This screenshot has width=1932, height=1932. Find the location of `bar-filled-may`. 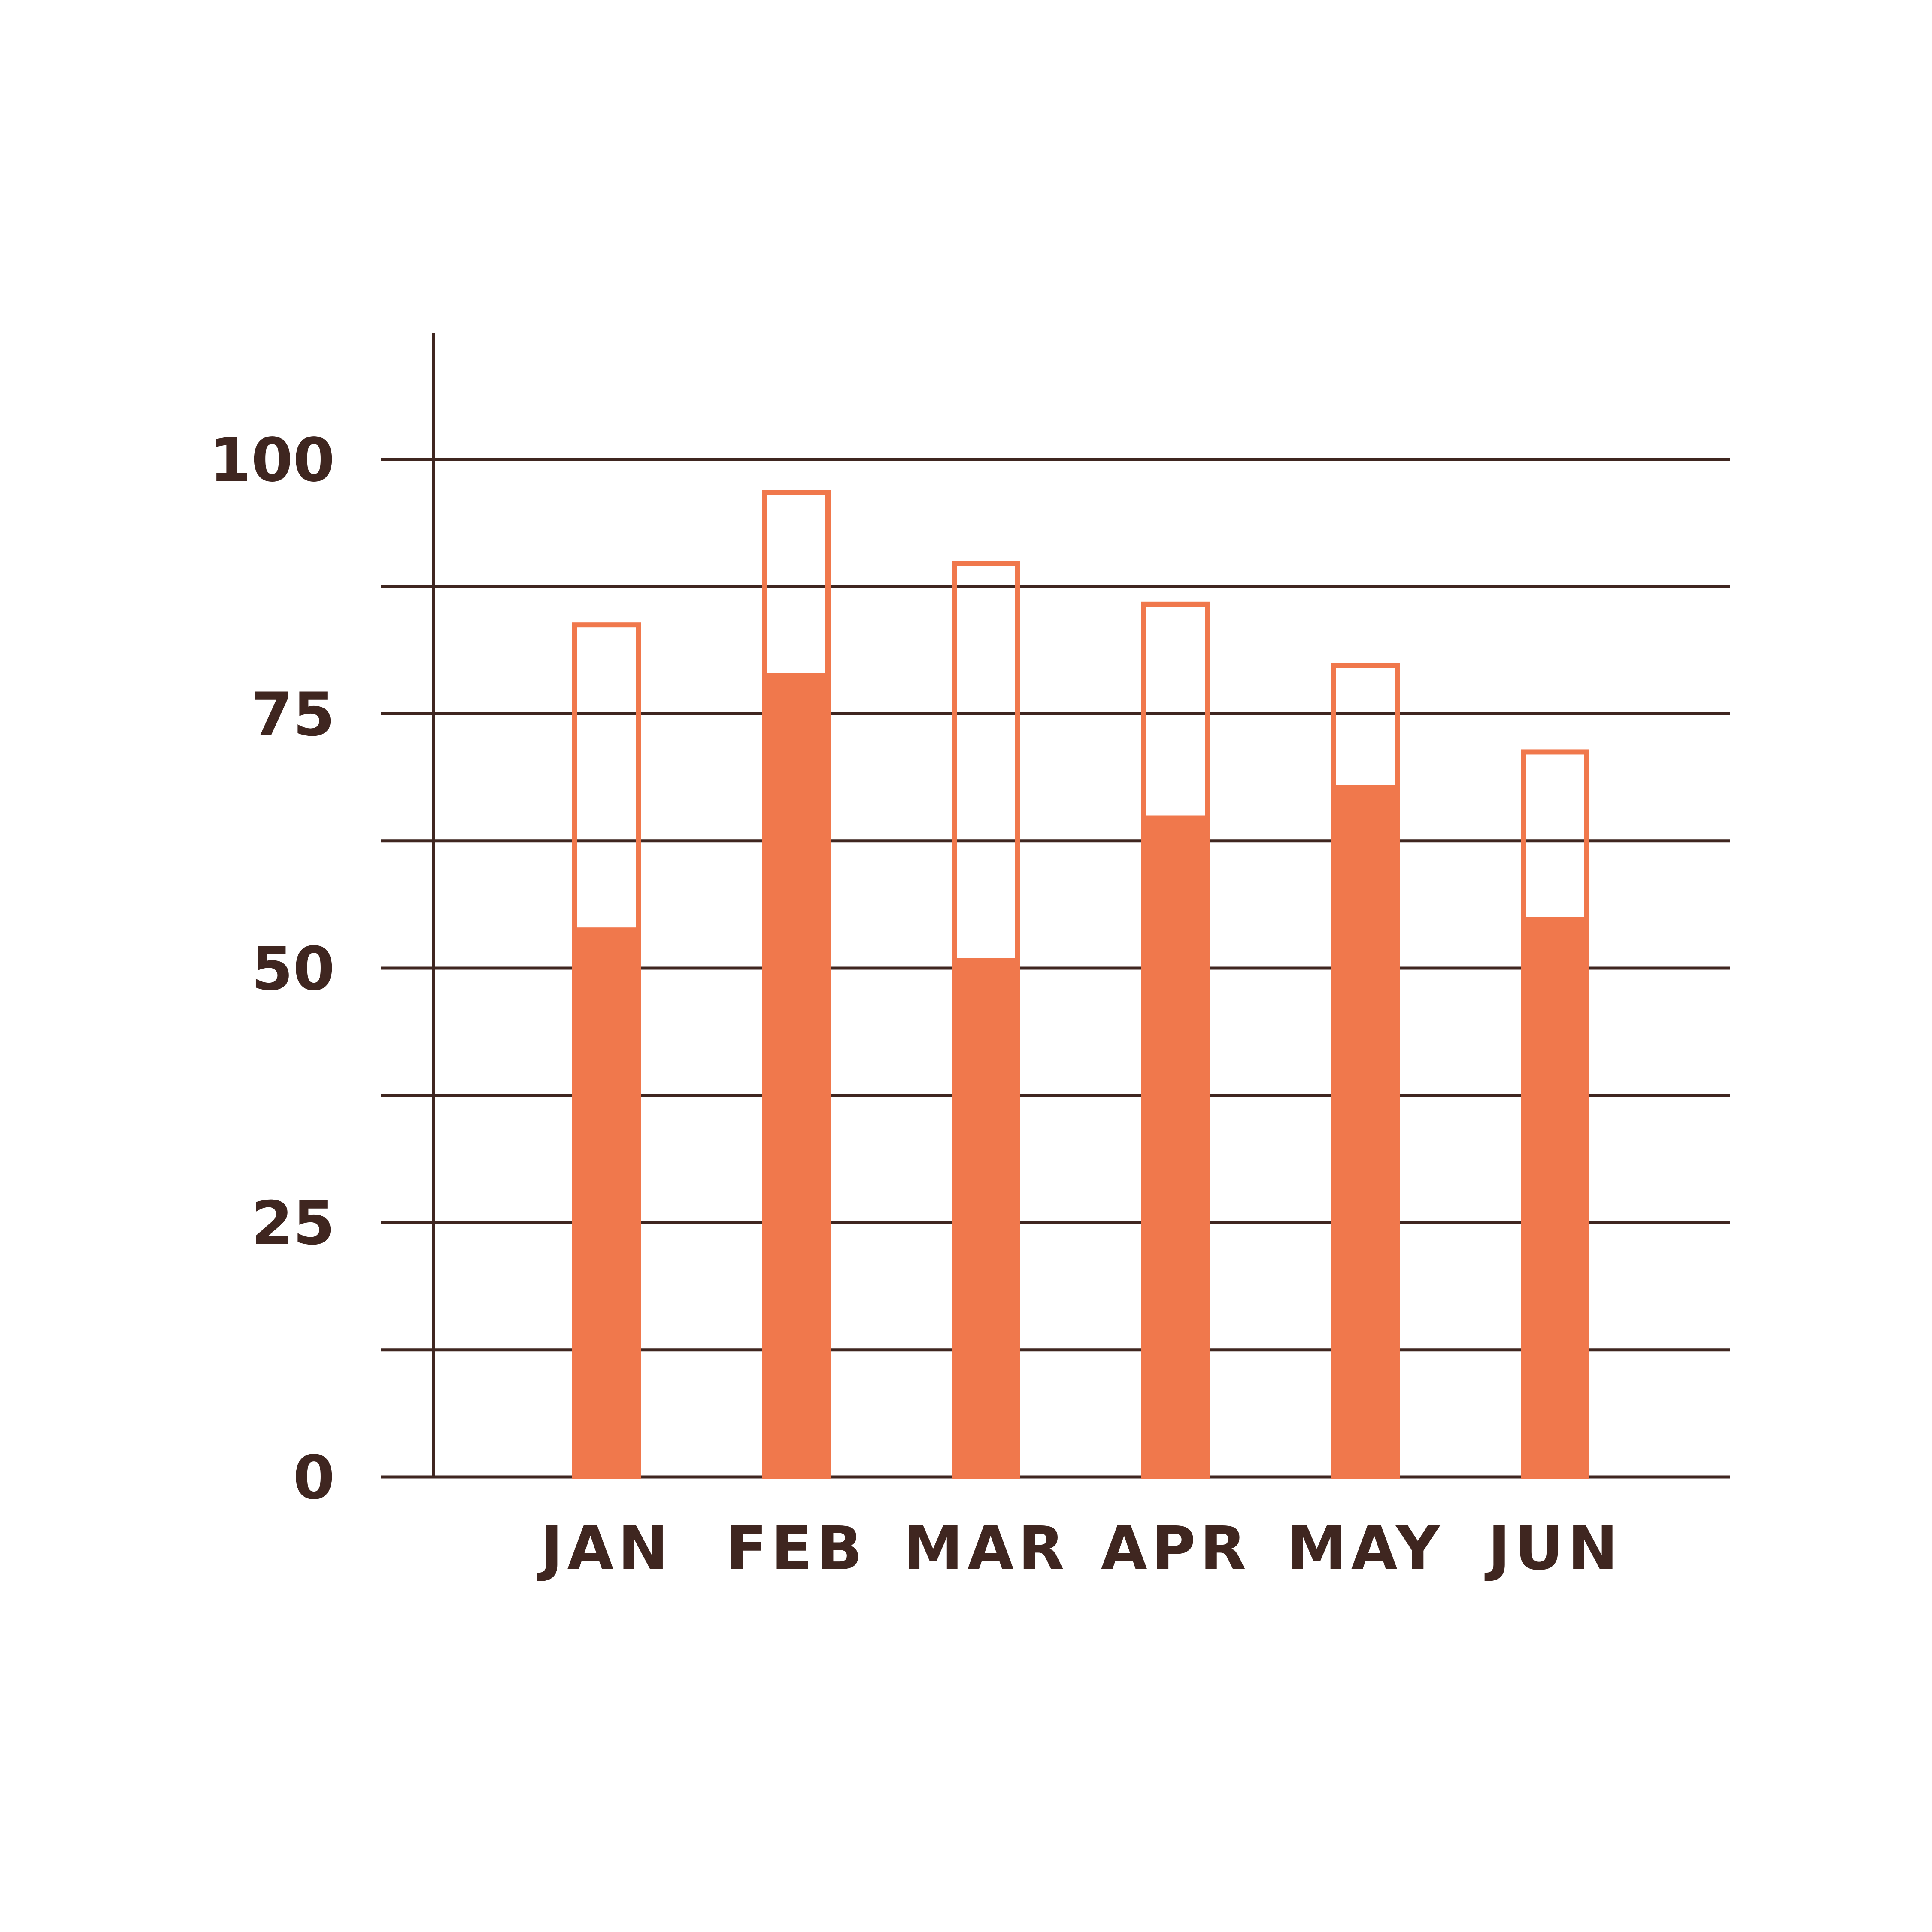

bar-filled-may is located at coordinates (1365, 1131).